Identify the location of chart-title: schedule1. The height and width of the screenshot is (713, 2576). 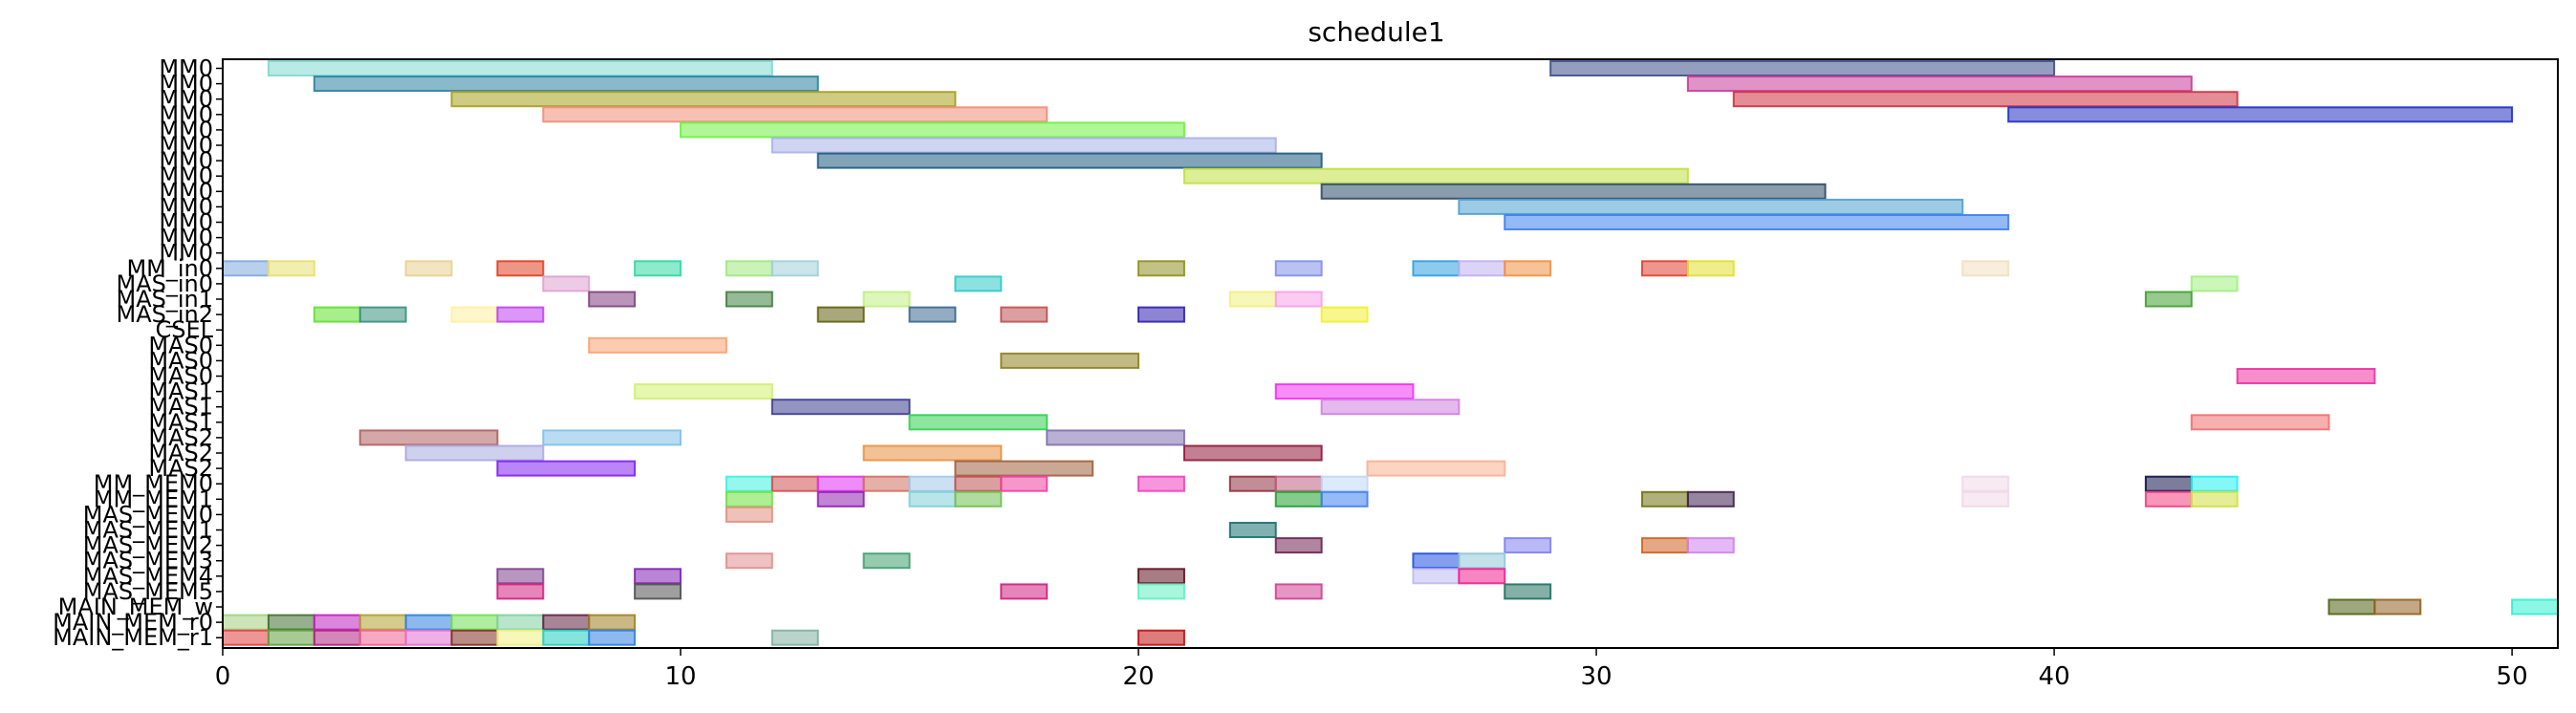
(1376, 32).